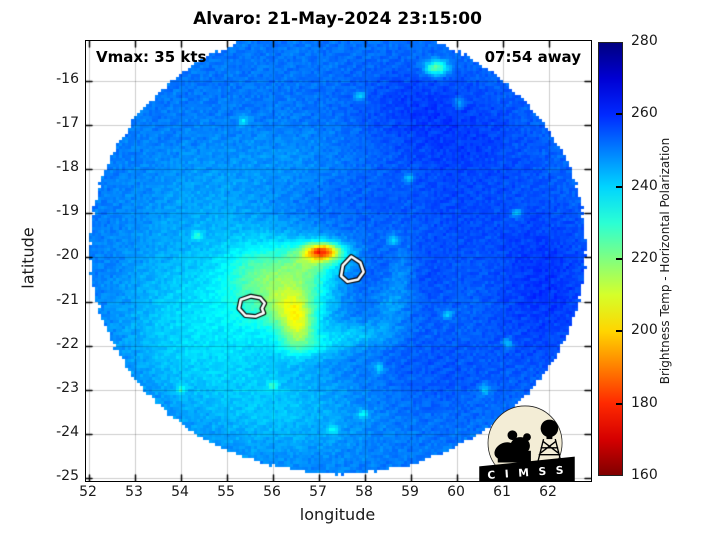  Describe the element at coordinates (272, 492) in the screenshot. I see `x-tick-label: 56` at that location.